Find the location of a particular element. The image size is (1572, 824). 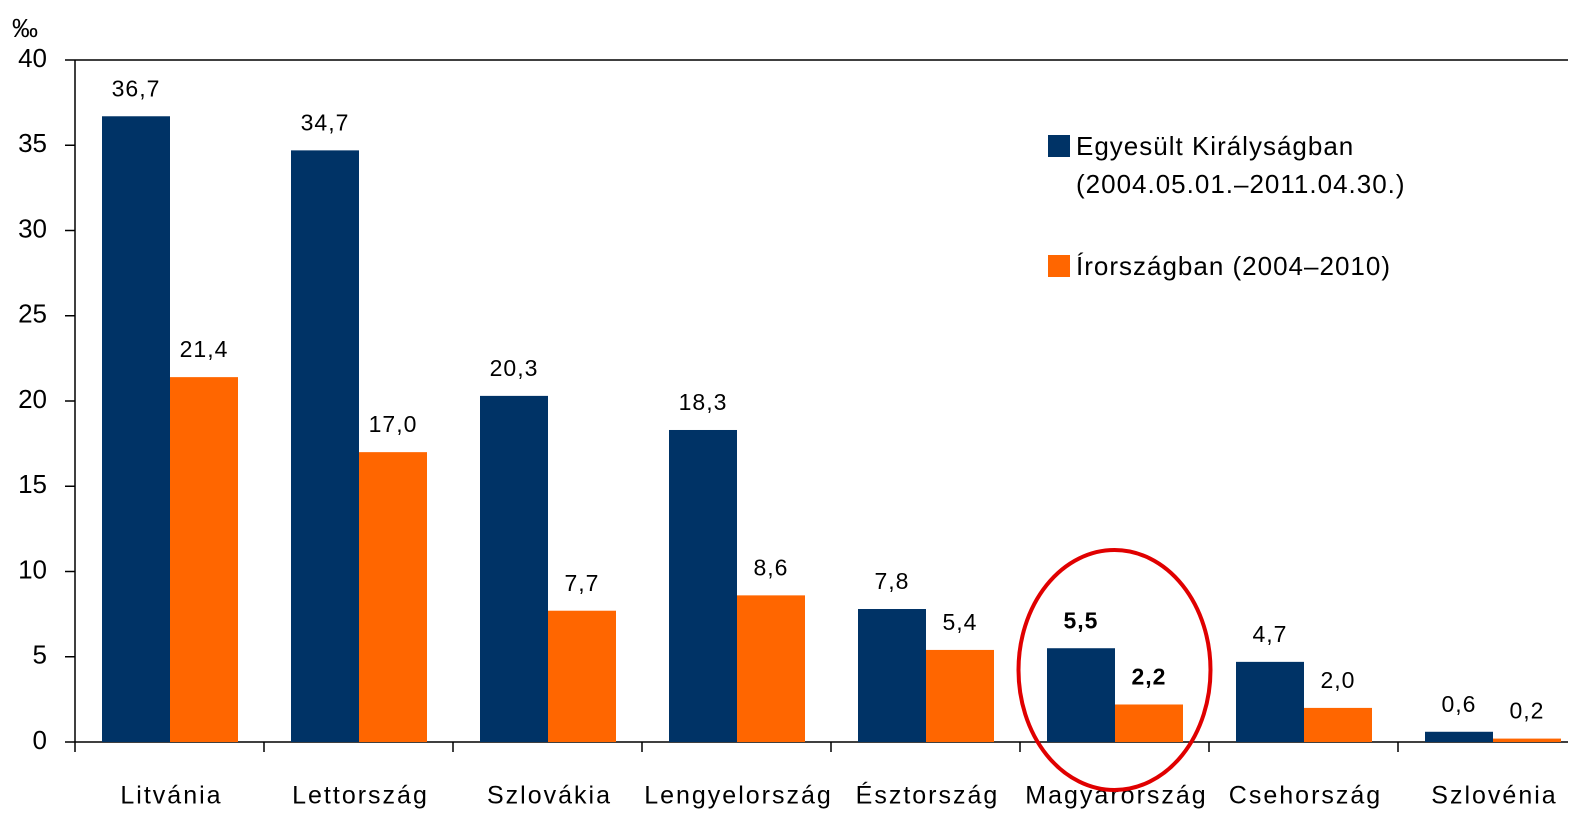

value-label: 7,7 is located at coordinates (582, 583).